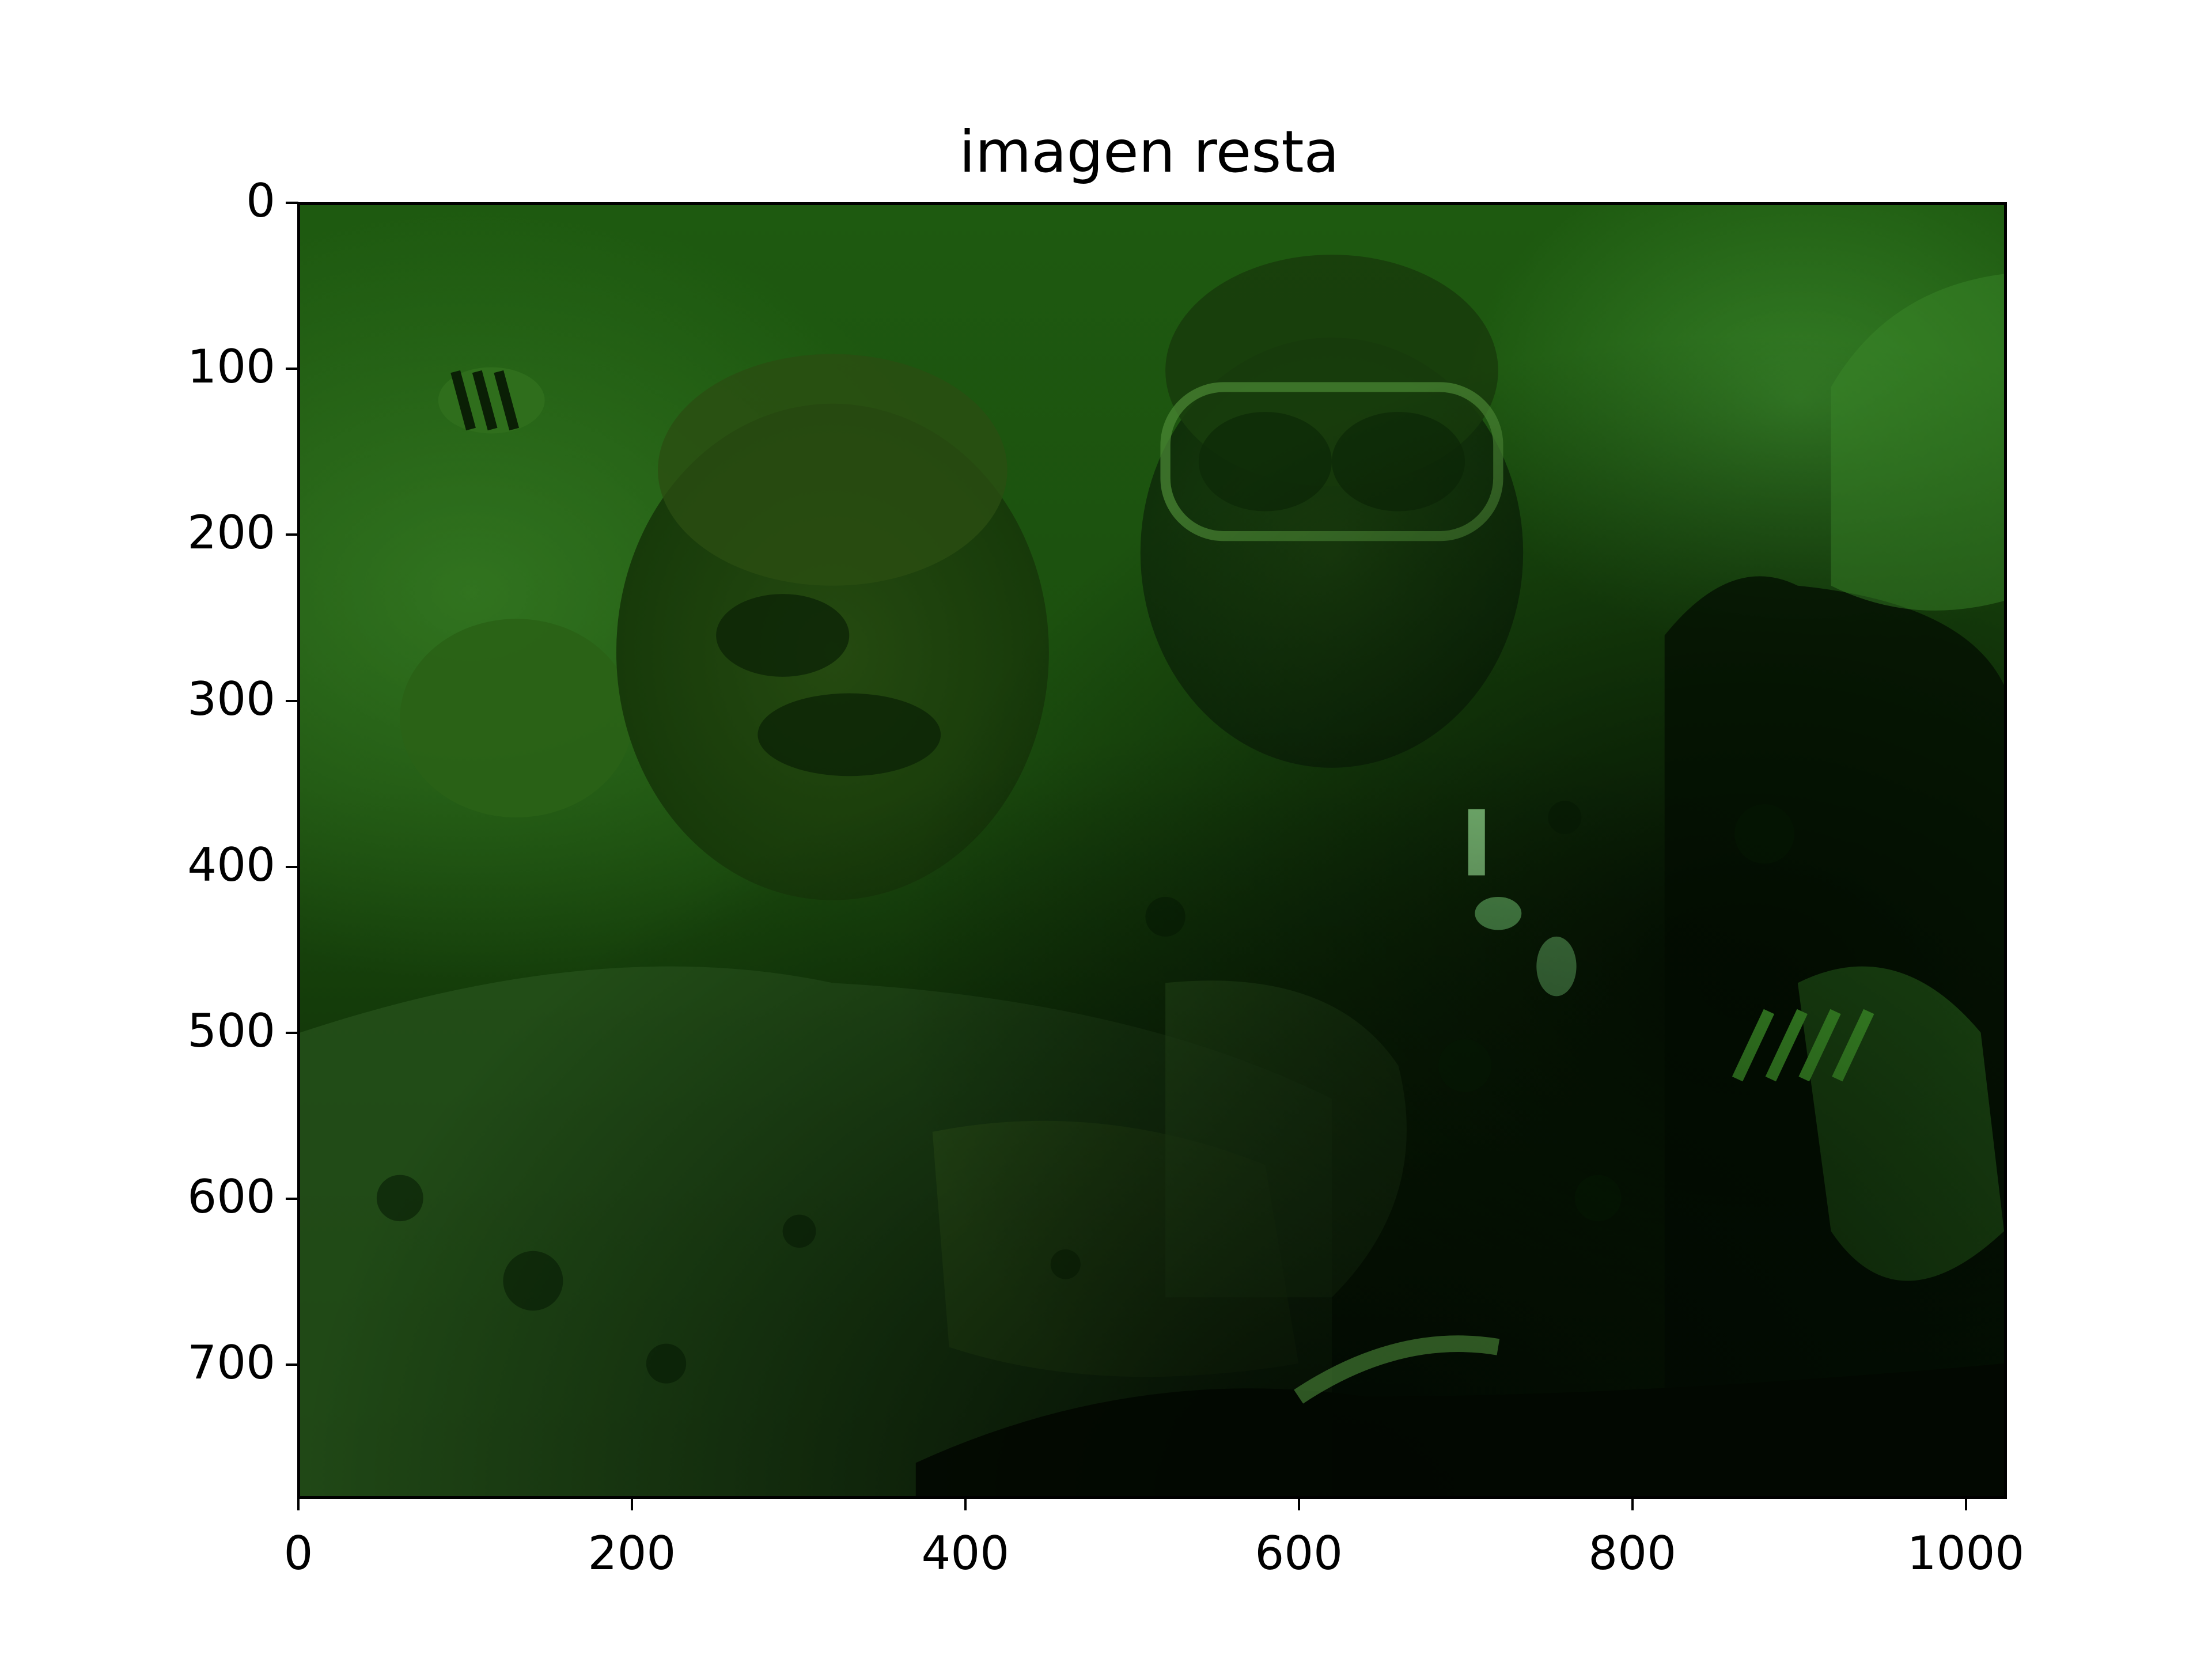 This screenshot has width=2212, height=1659. I want to click on y-tick-label: 0, so click(260, 201).